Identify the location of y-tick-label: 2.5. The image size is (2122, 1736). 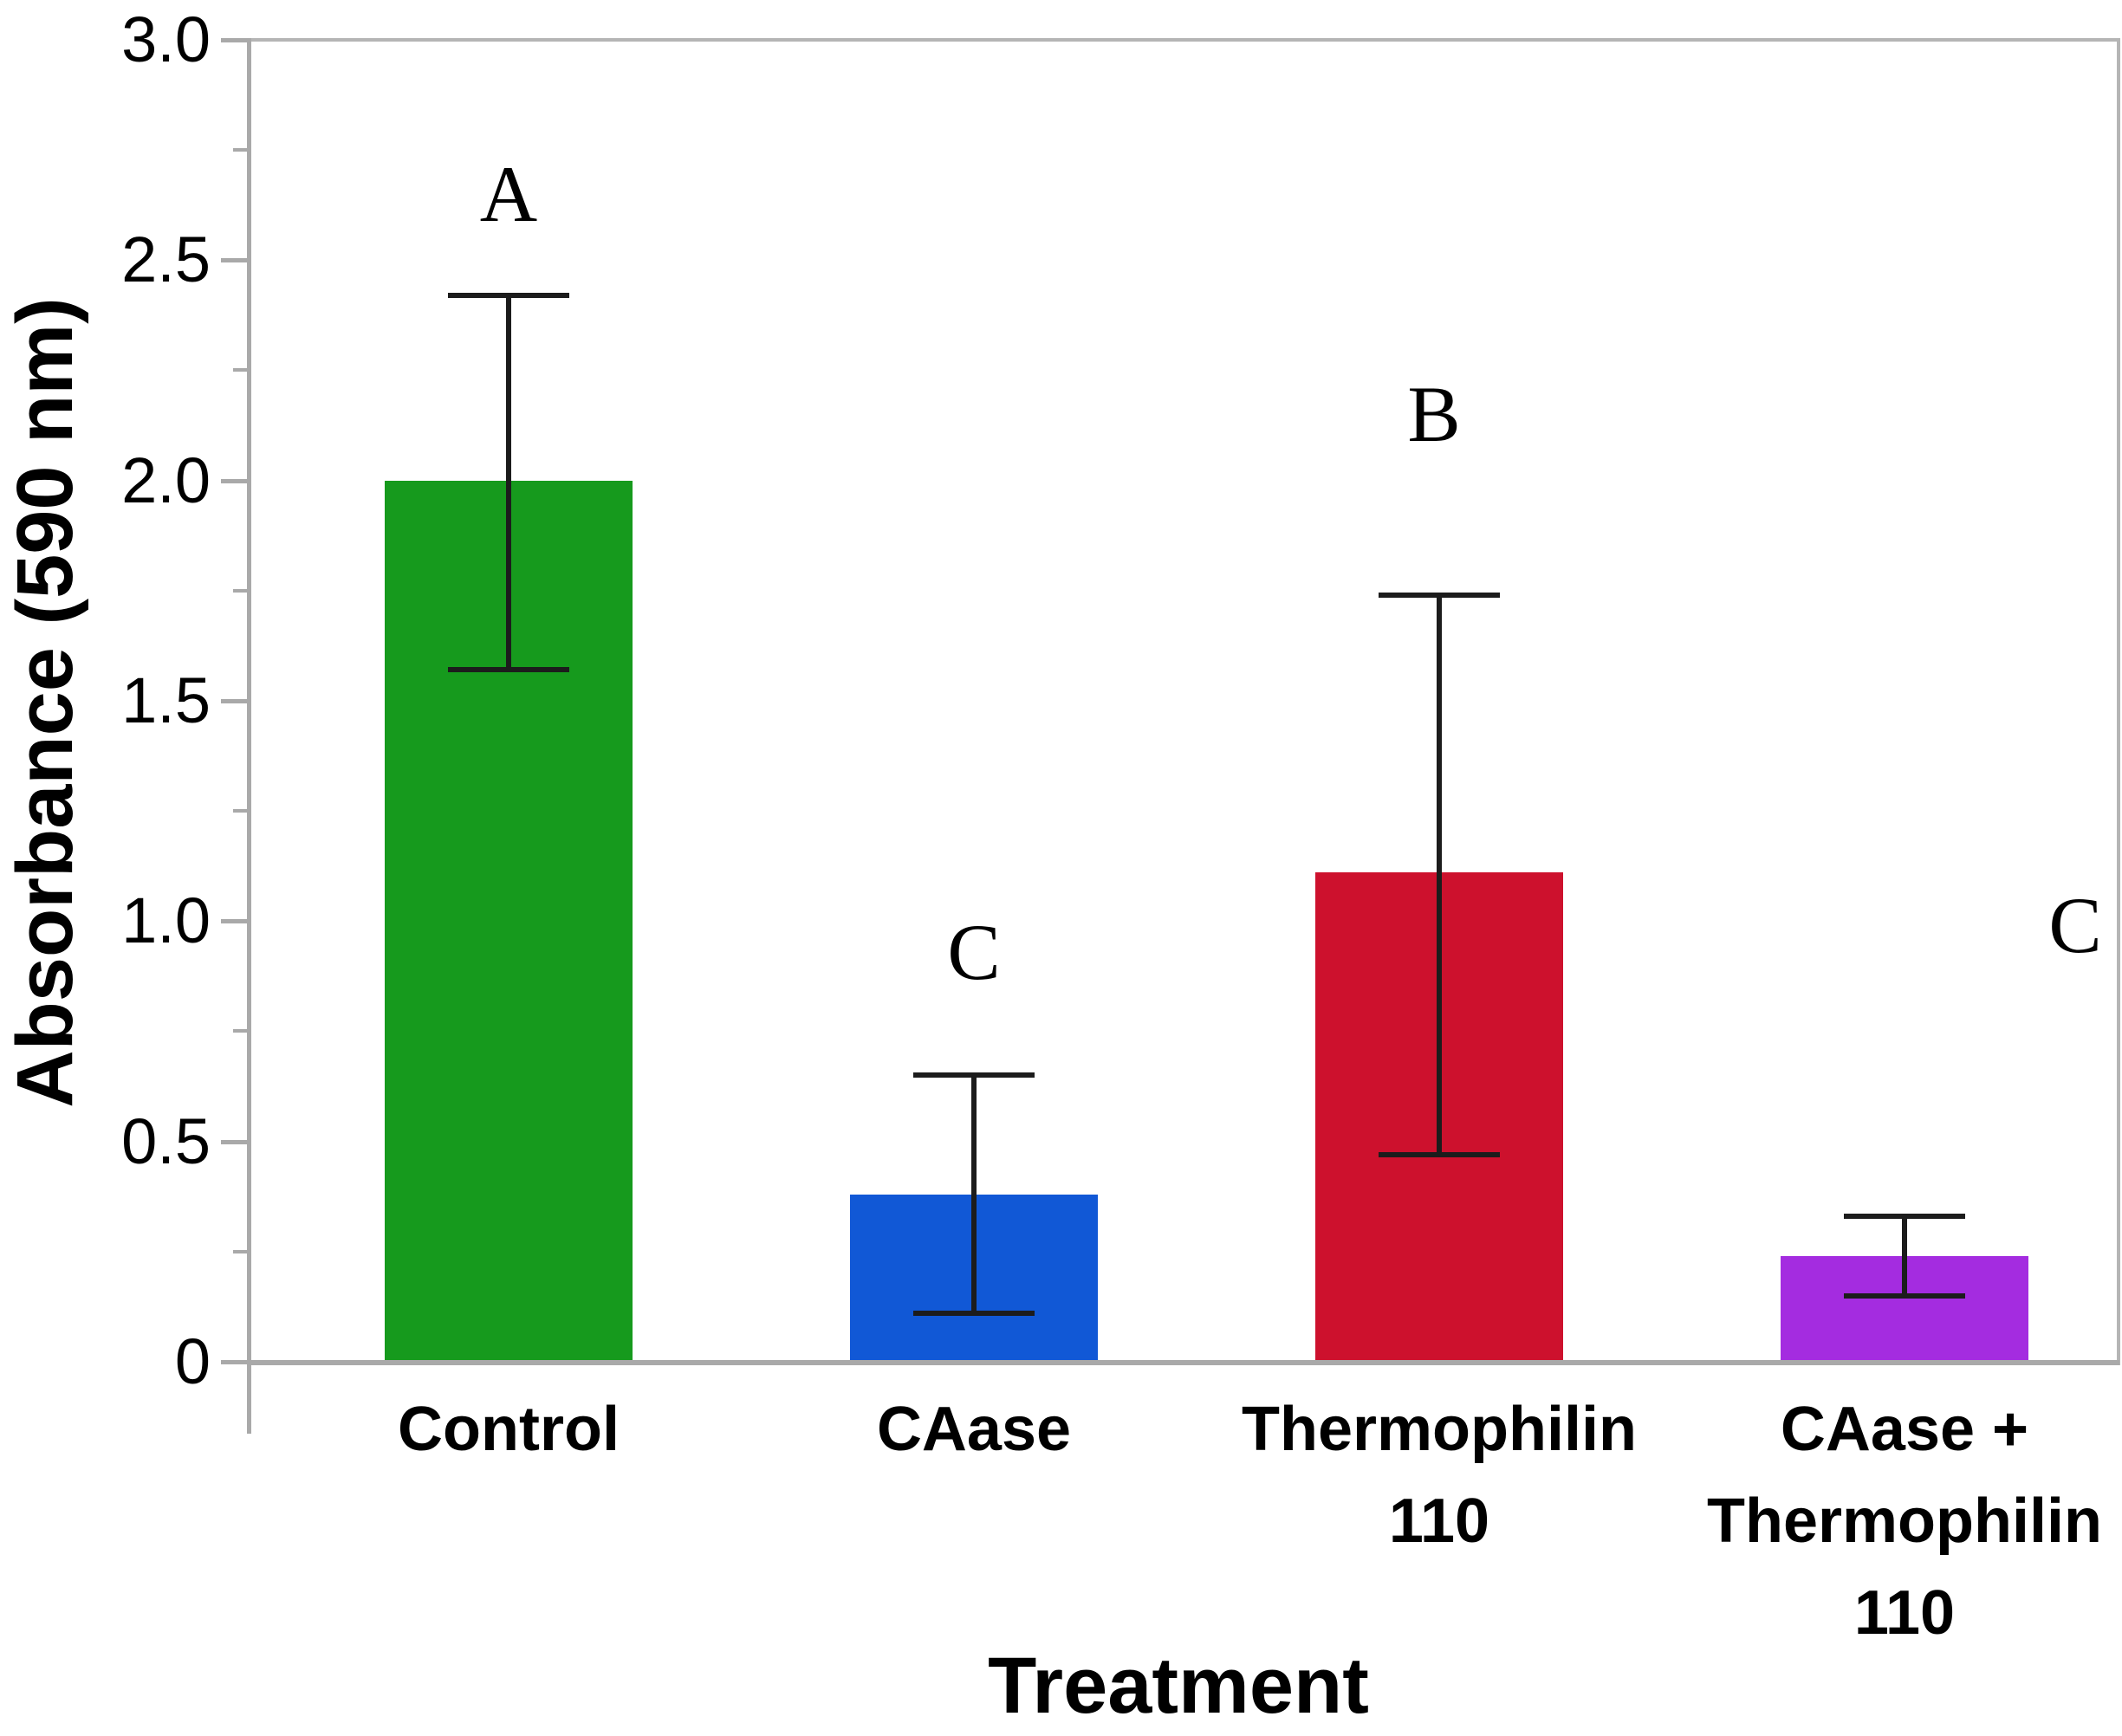
(166, 259).